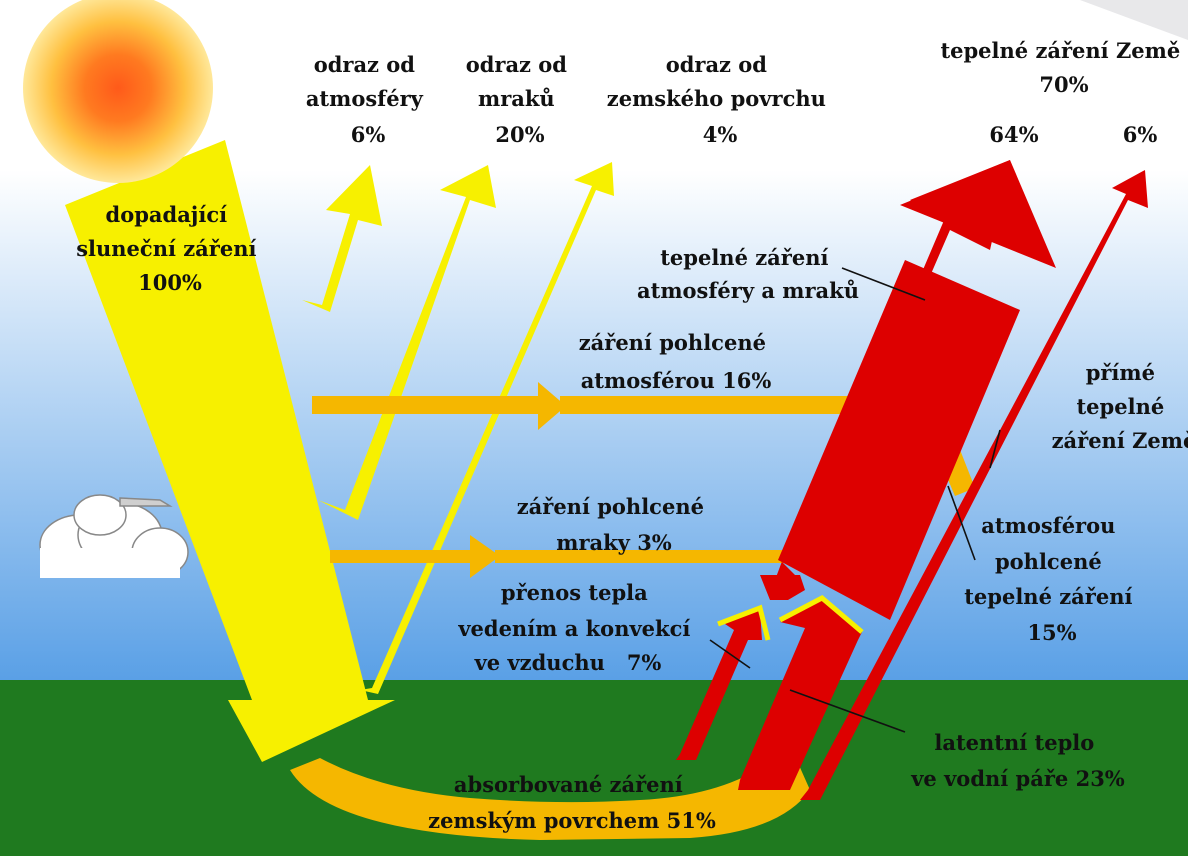  I want to click on label-latent: latentní teplo ve vodní páře 23%, so click(1017, 760).